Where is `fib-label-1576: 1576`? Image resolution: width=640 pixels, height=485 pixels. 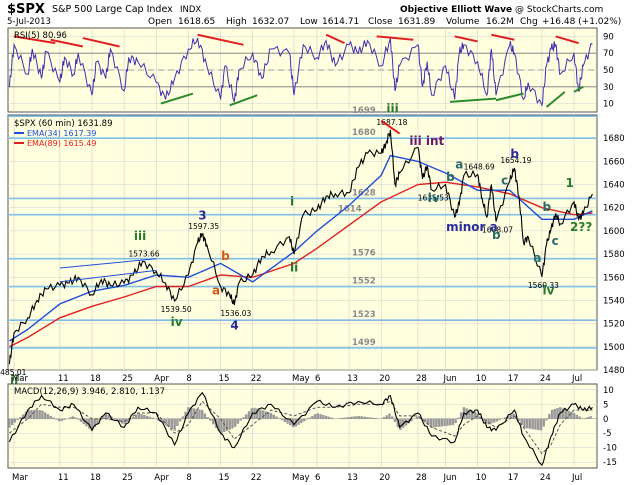 fib-label-1576: 1576 is located at coordinates (364, 254).